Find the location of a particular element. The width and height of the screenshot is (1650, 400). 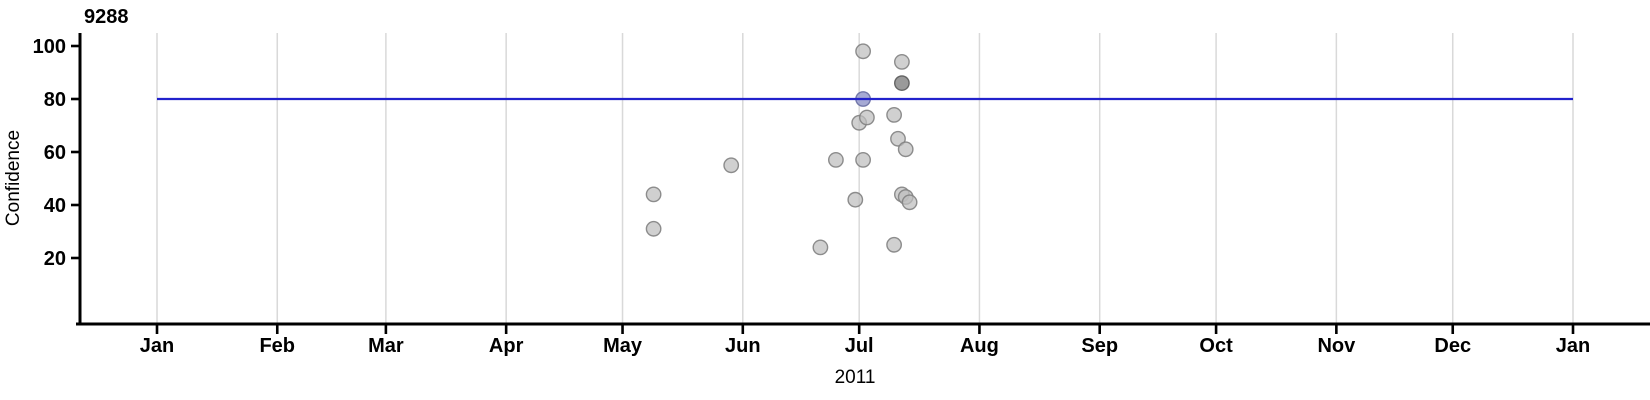

scatter-points-group is located at coordinates (781, 149).